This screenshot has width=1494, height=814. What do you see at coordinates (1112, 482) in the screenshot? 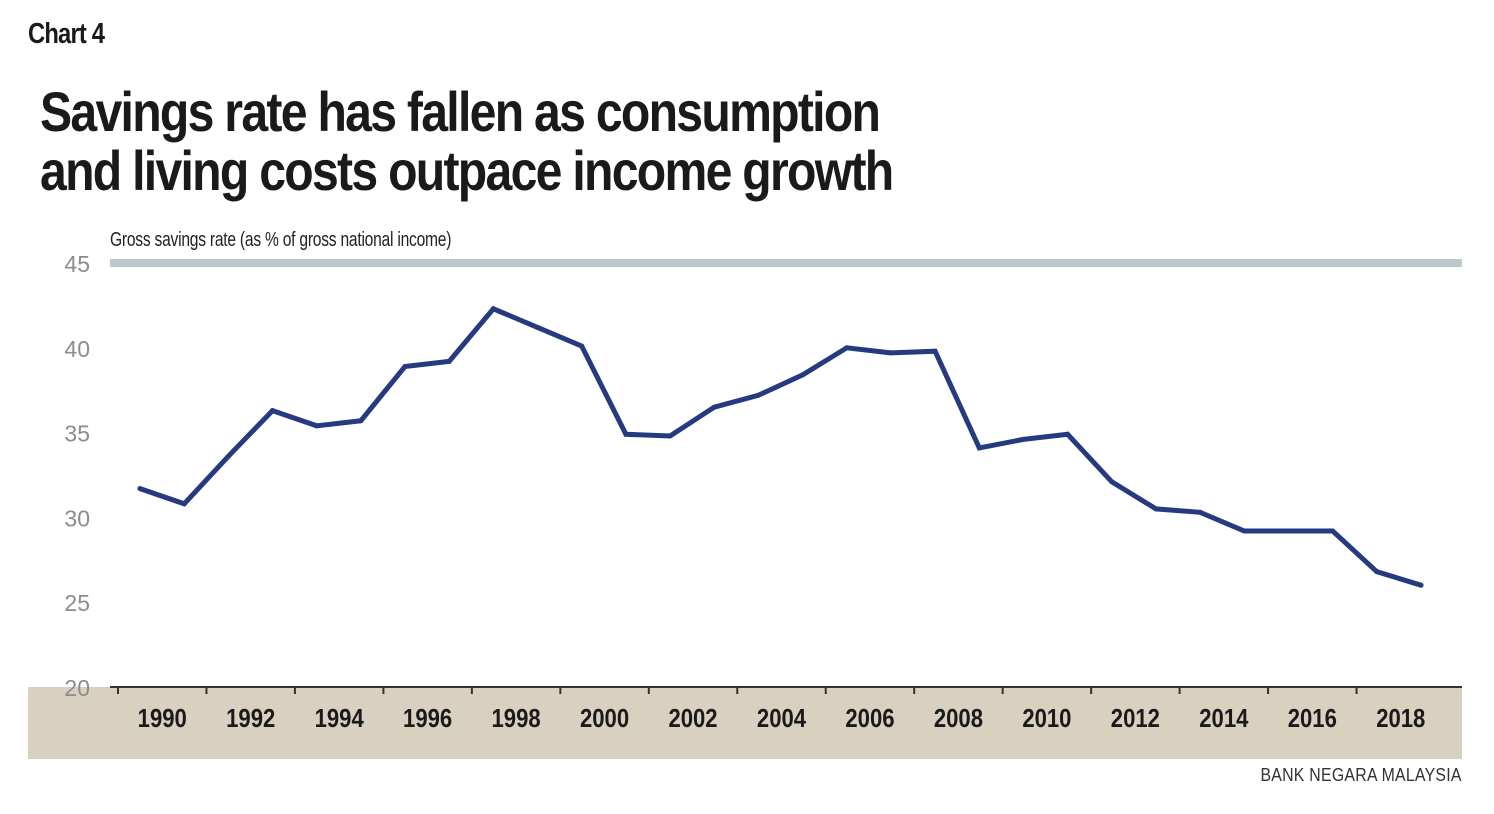
I see `data-point-2012` at bounding box center [1112, 482].